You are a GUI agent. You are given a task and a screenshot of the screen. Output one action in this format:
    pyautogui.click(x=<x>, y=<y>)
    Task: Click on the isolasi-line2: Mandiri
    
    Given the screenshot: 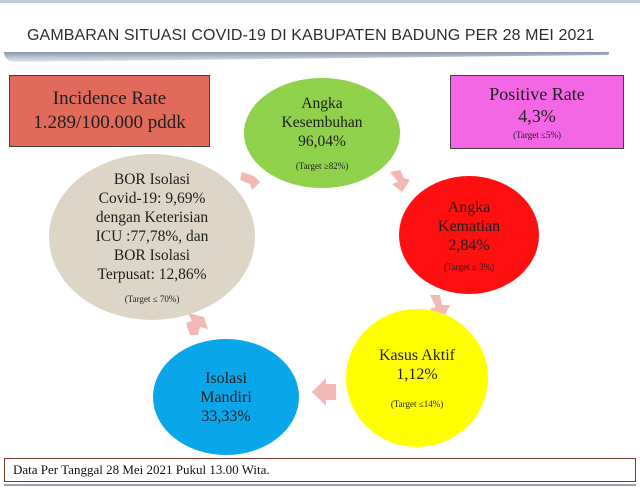 What is the action you would take?
    pyautogui.click(x=226, y=397)
    